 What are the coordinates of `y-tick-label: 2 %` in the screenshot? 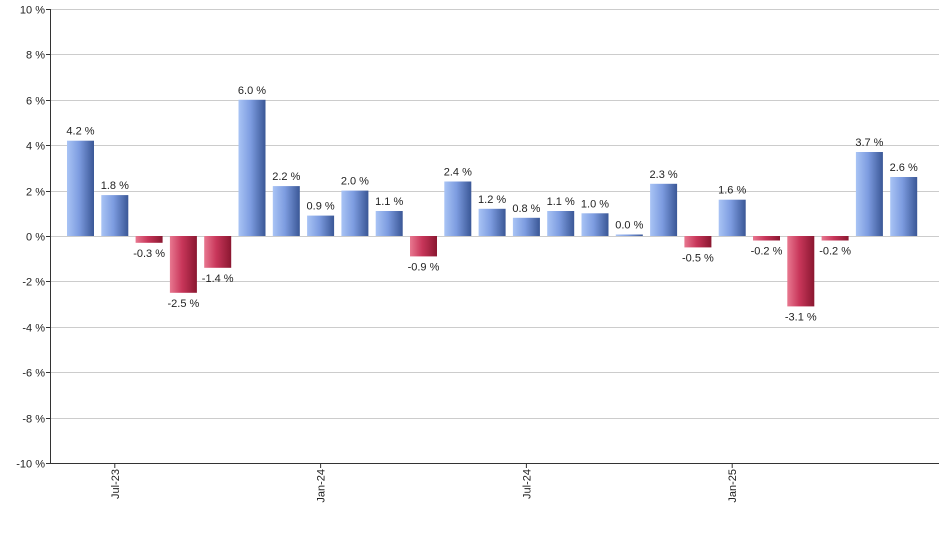 It's located at (35, 193).